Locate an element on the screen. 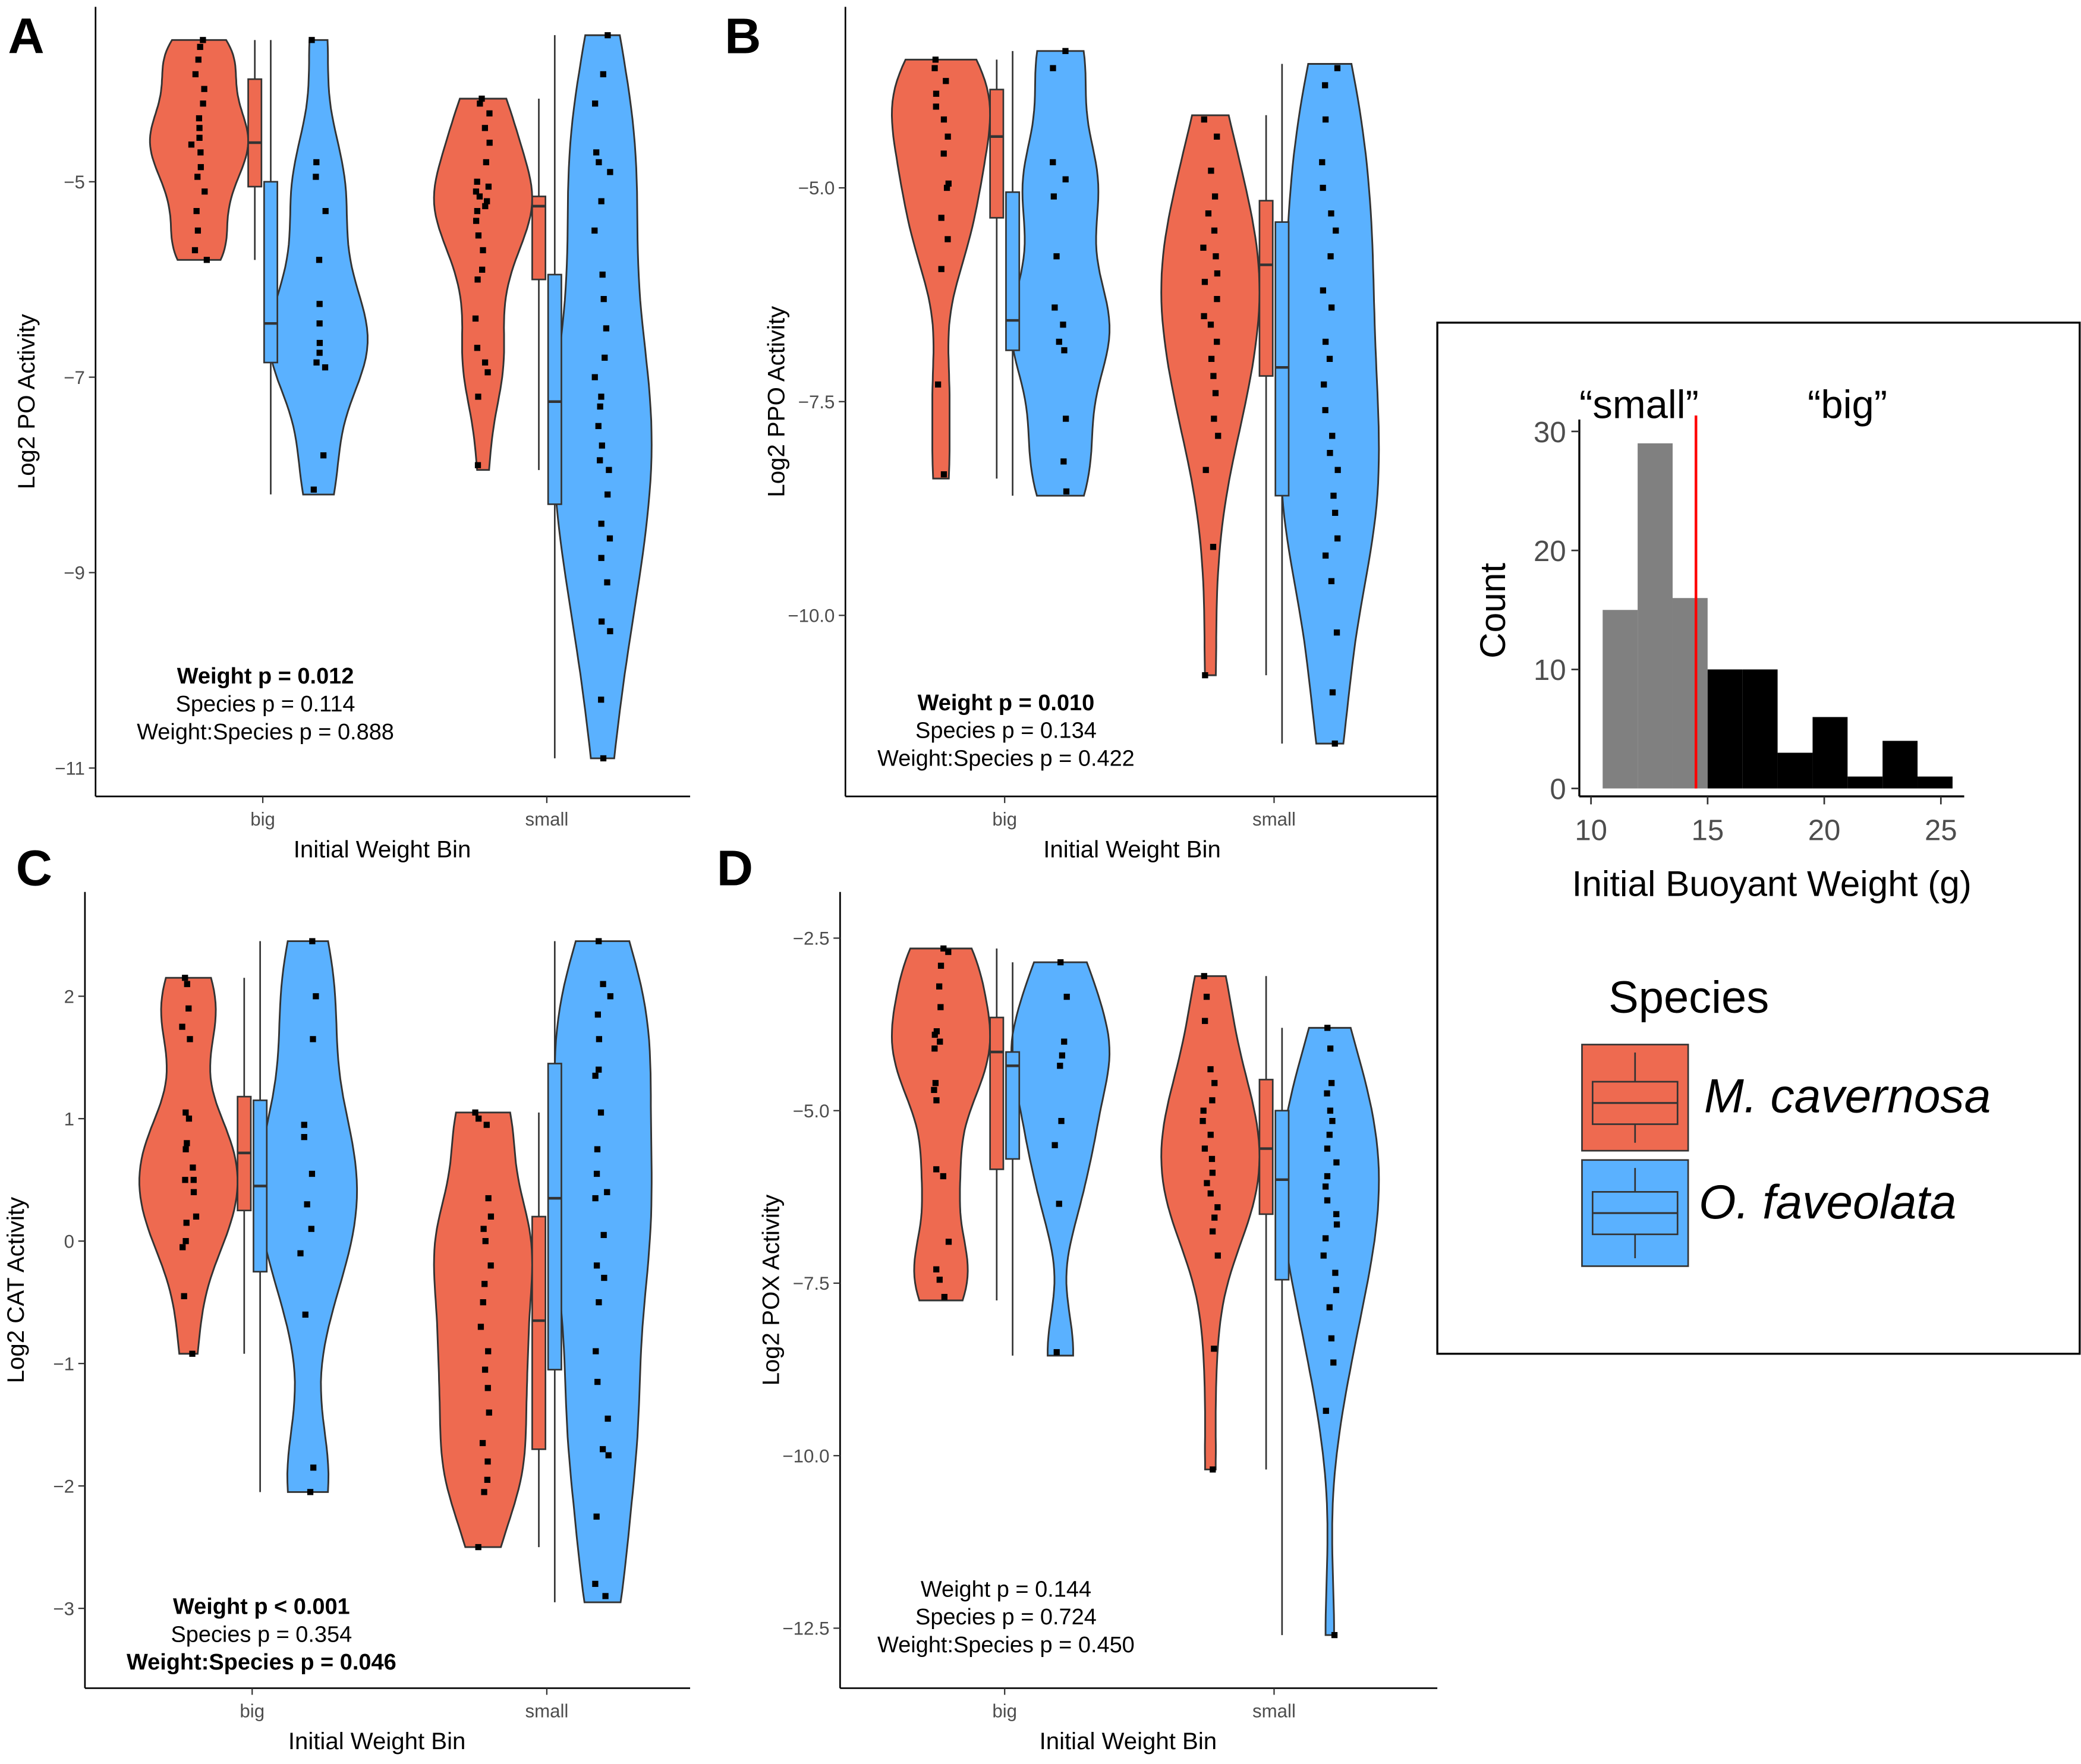 Image resolution: width=2081 pixels, height=1764 pixels. y-tick-label: −11 is located at coordinates (70, 768).